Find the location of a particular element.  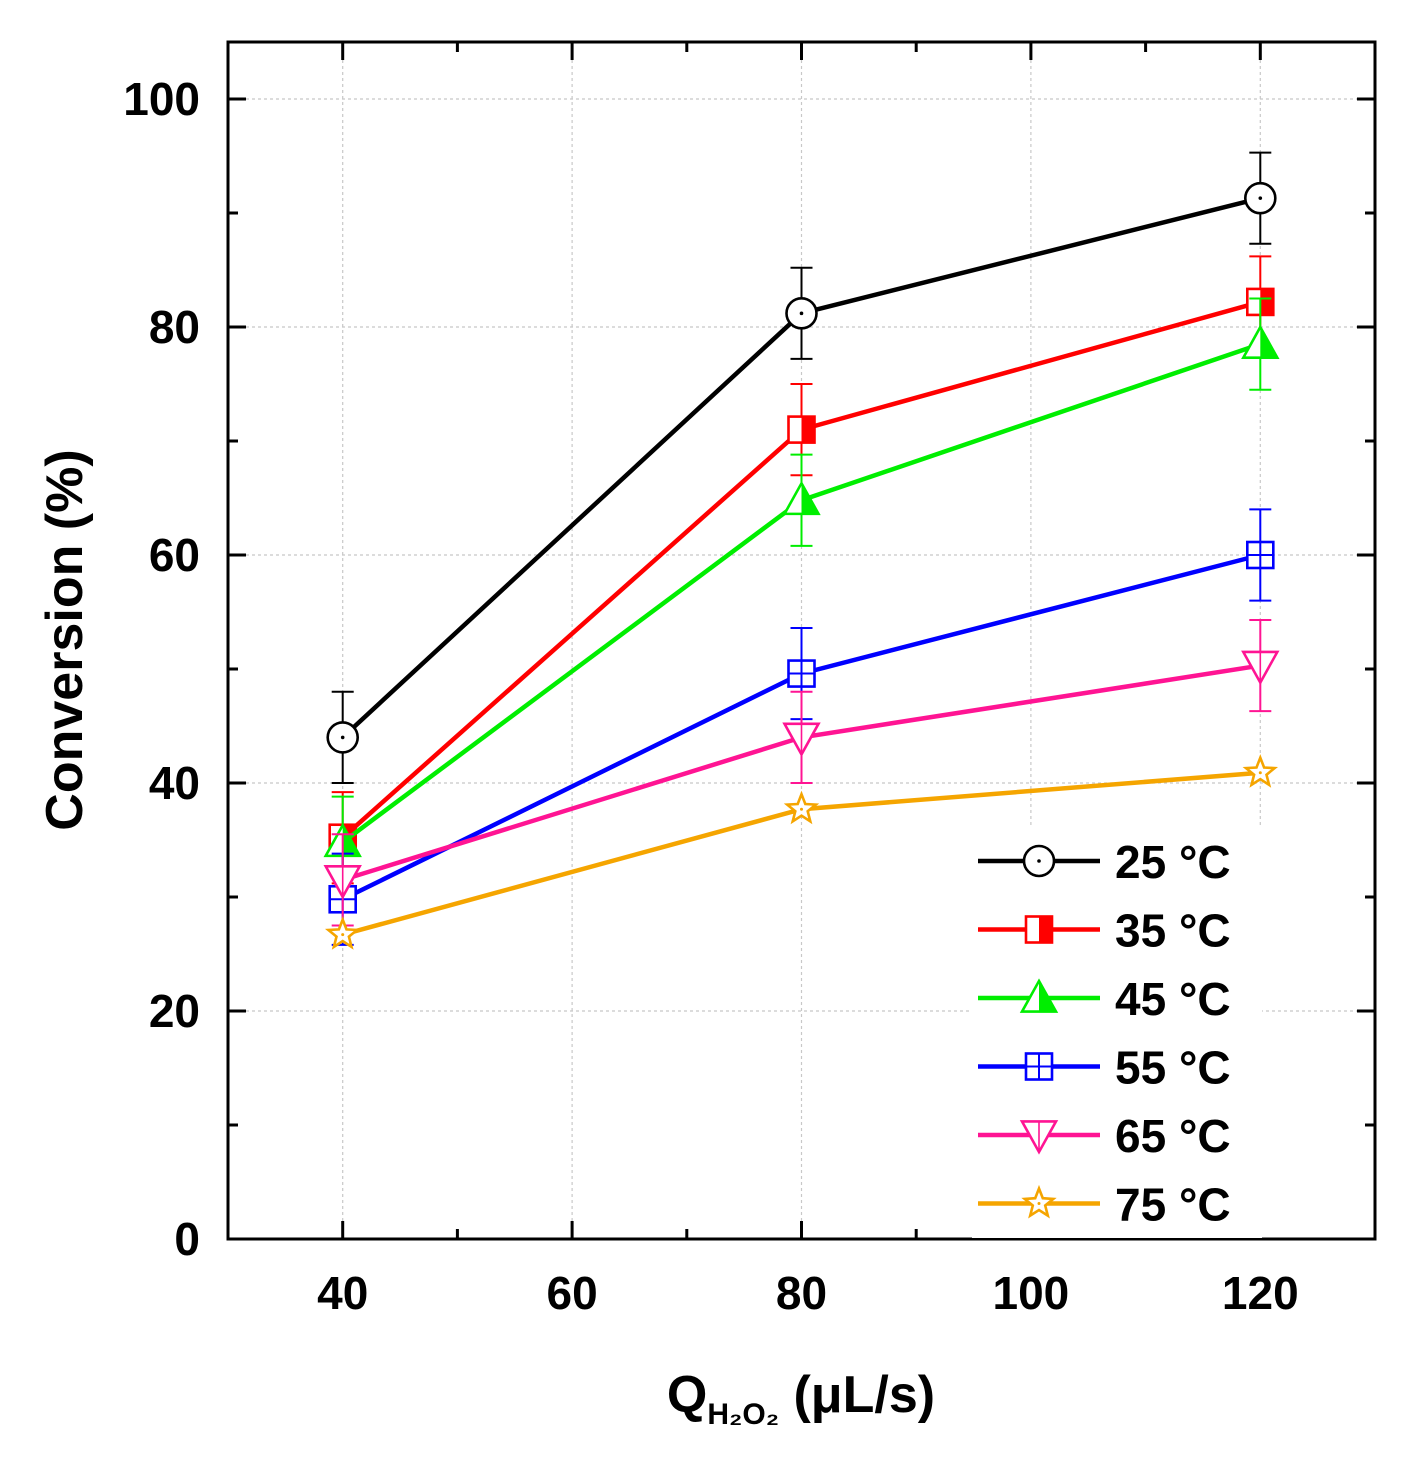

legend-label: 65 °C is located at coordinates (1173, 1136).